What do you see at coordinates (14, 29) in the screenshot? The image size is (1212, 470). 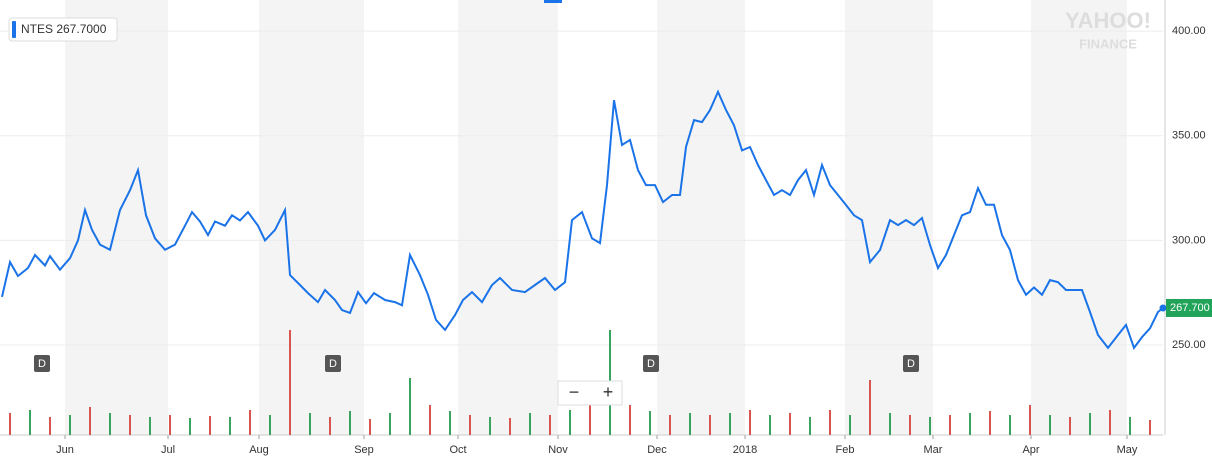 I see `legend-swatch` at bounding box center [14, 29].